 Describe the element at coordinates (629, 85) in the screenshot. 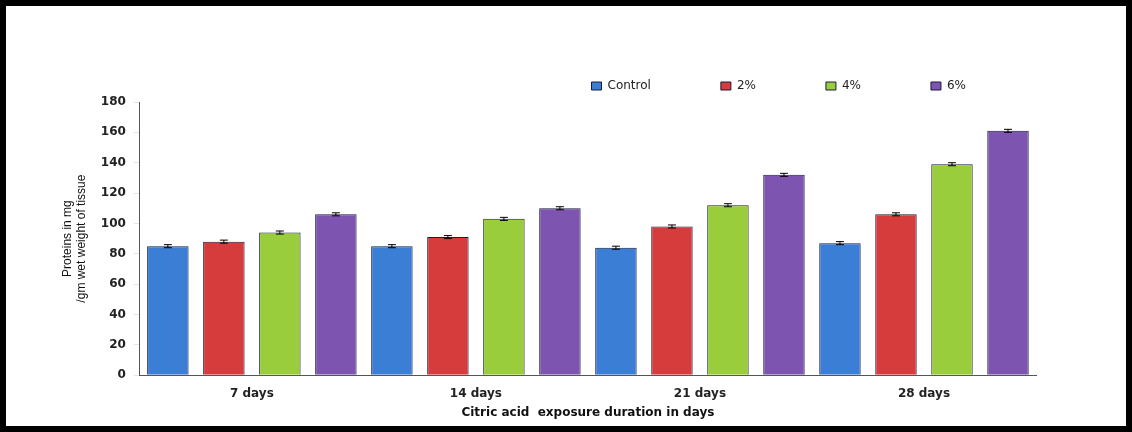

I see `legend-label: Control` at that location.